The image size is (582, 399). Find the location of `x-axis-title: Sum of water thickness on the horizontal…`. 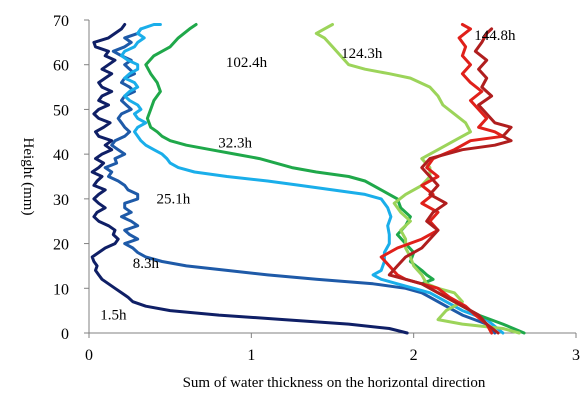

x-axis-title: Sum of water thickness on the horizontal… is located at coordinates (334, 383).